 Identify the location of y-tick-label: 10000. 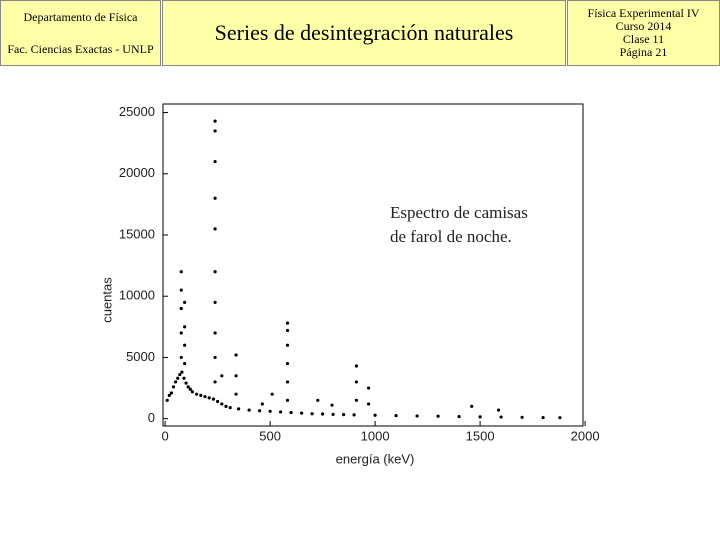
(137, 295).